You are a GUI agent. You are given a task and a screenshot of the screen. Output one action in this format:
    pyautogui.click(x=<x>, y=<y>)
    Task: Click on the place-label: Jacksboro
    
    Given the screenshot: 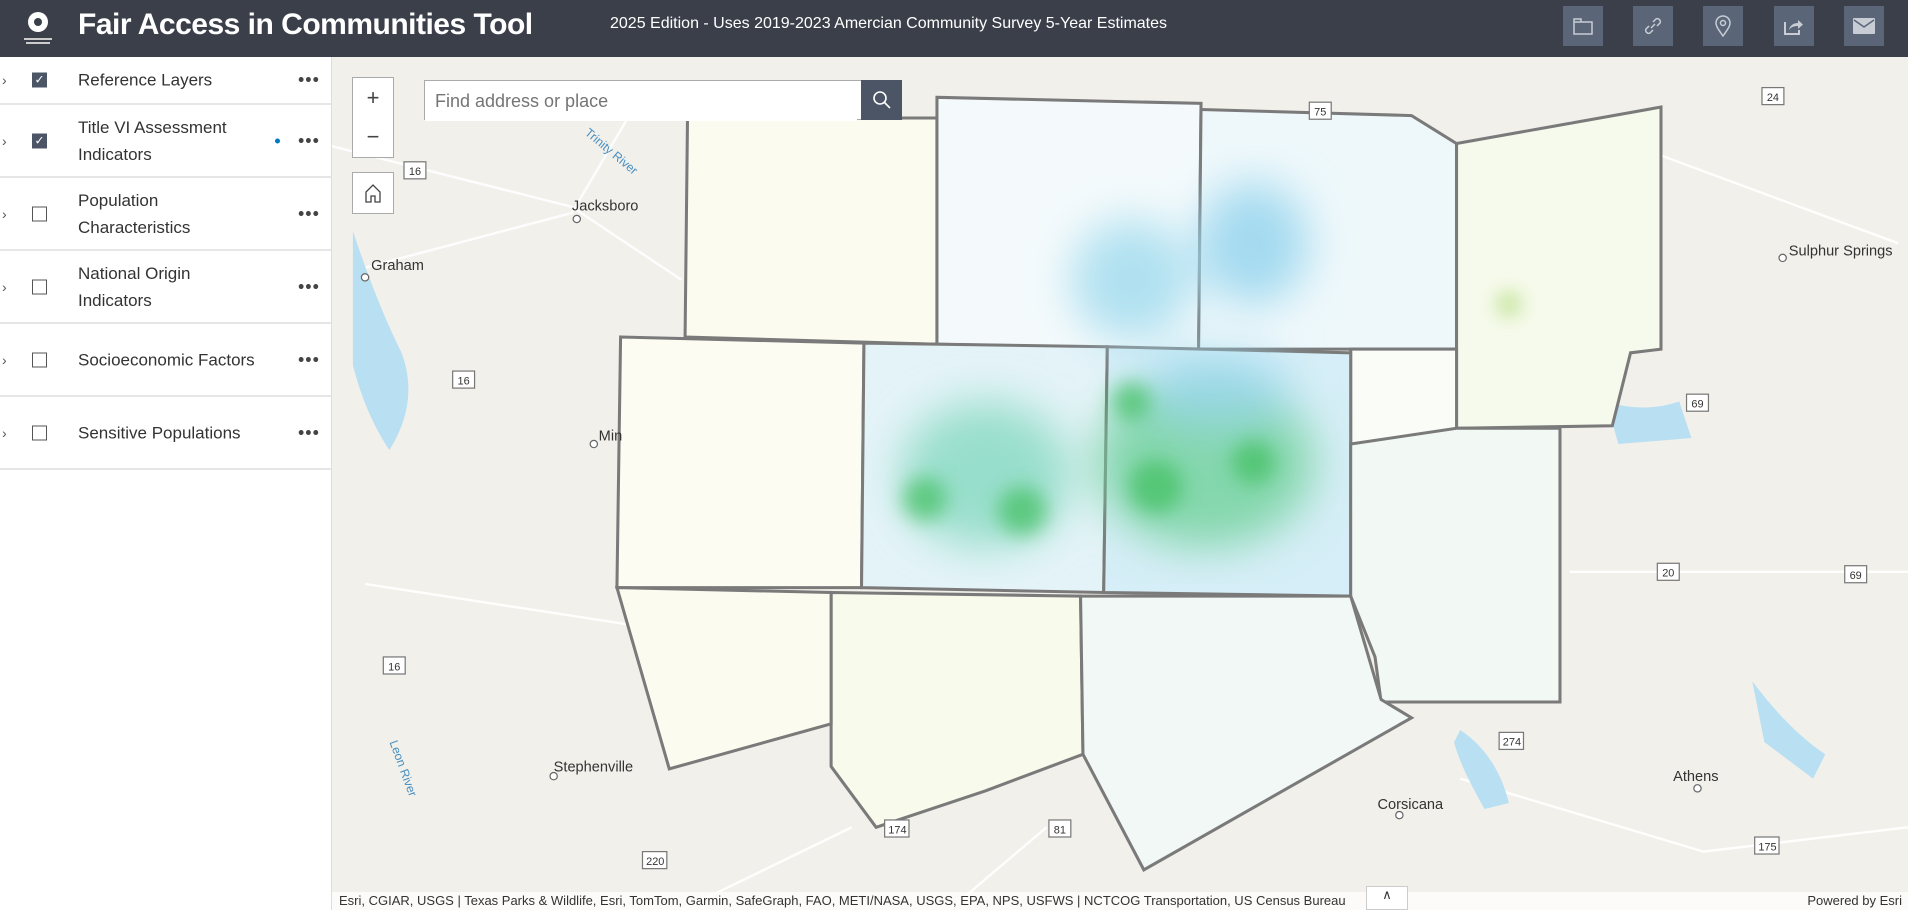 What is the action you would take?
    pyautogui.click(x=605, y=206)
    